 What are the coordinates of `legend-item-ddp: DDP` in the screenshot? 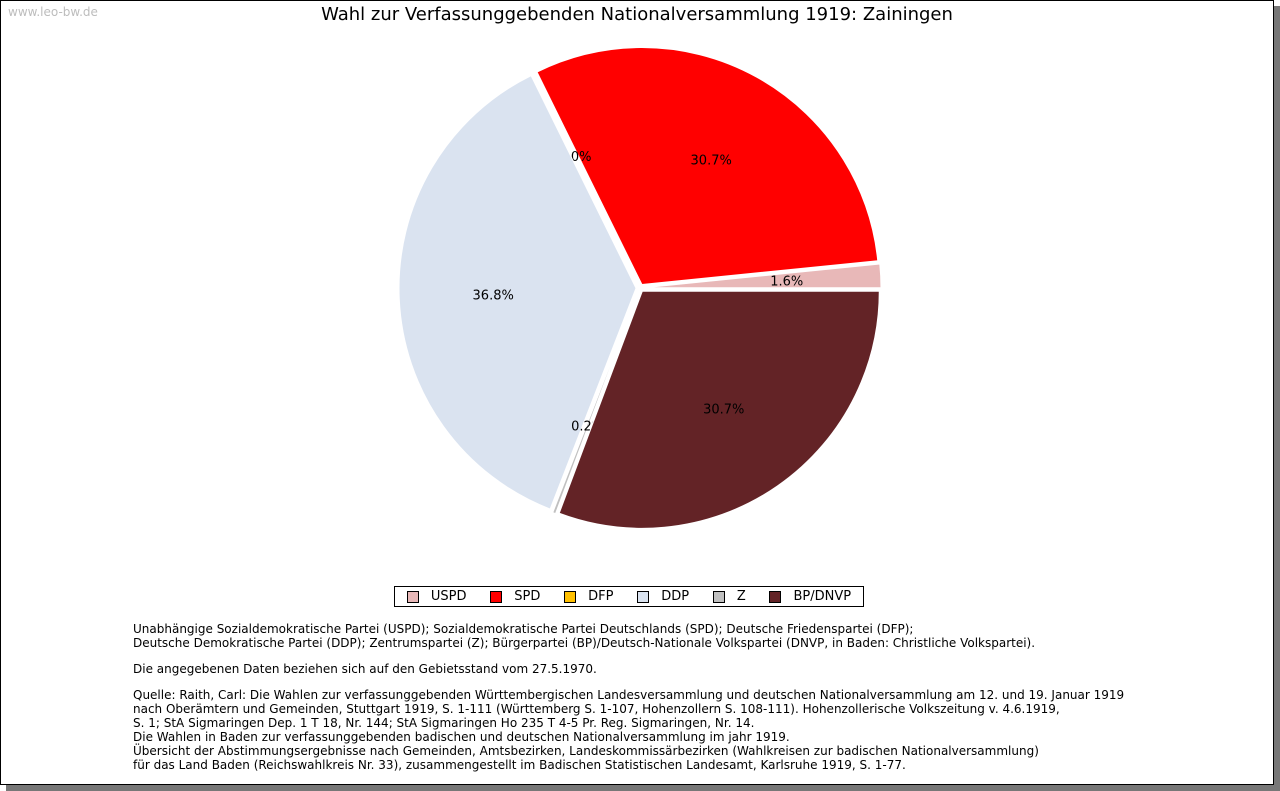 It's located at (663, 596).